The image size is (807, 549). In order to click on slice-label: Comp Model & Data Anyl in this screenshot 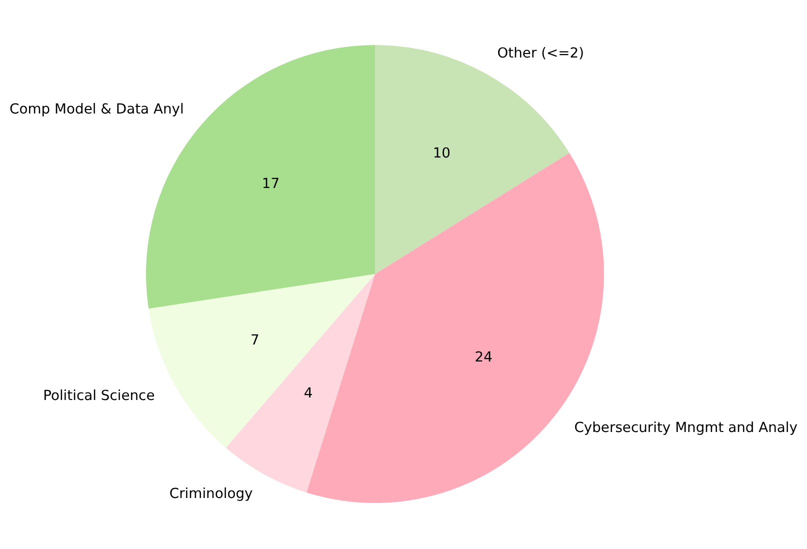, I will do `click(97, 110)`.